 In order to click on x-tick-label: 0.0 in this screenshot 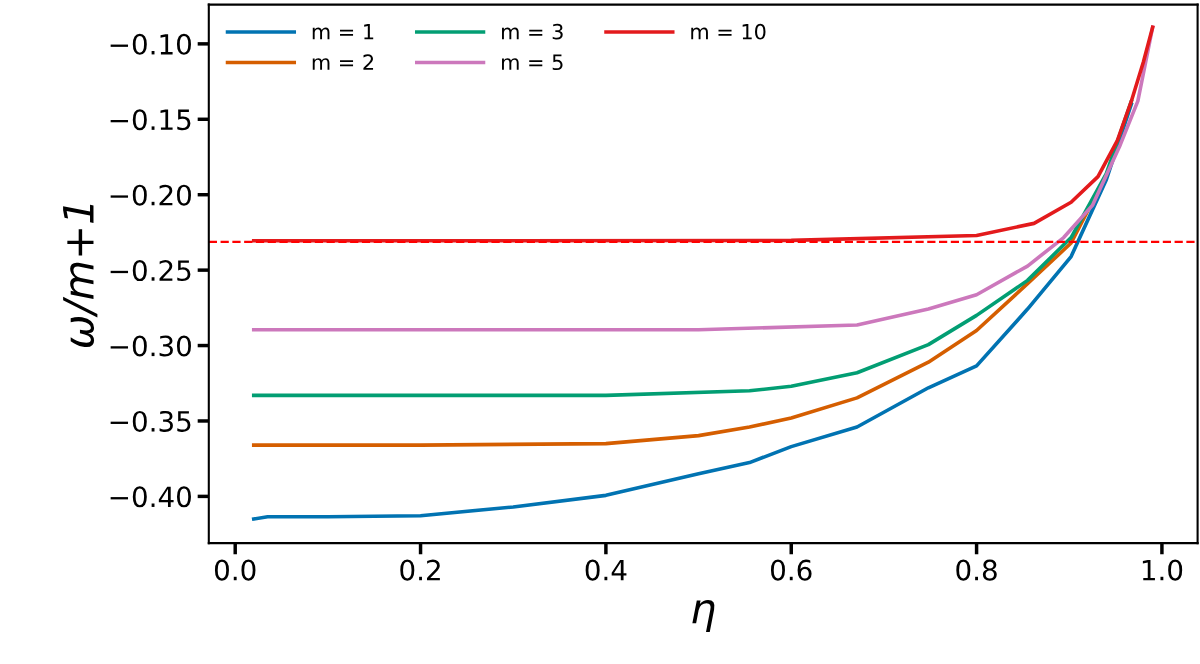, I will do `click(235, 570)`.